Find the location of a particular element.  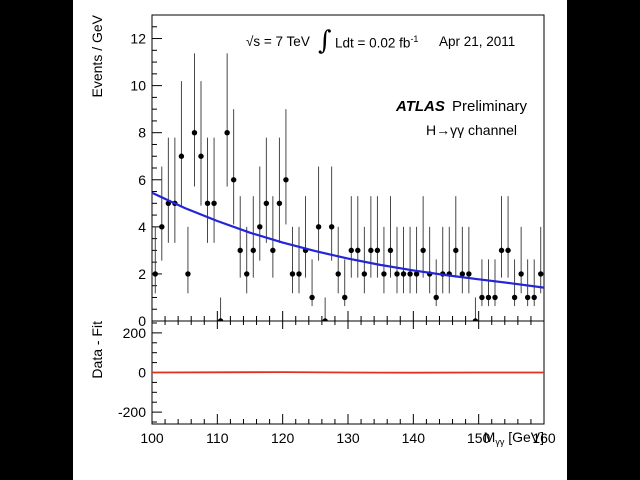

x-tick-label: 110 is located at coordinates (217, 438).